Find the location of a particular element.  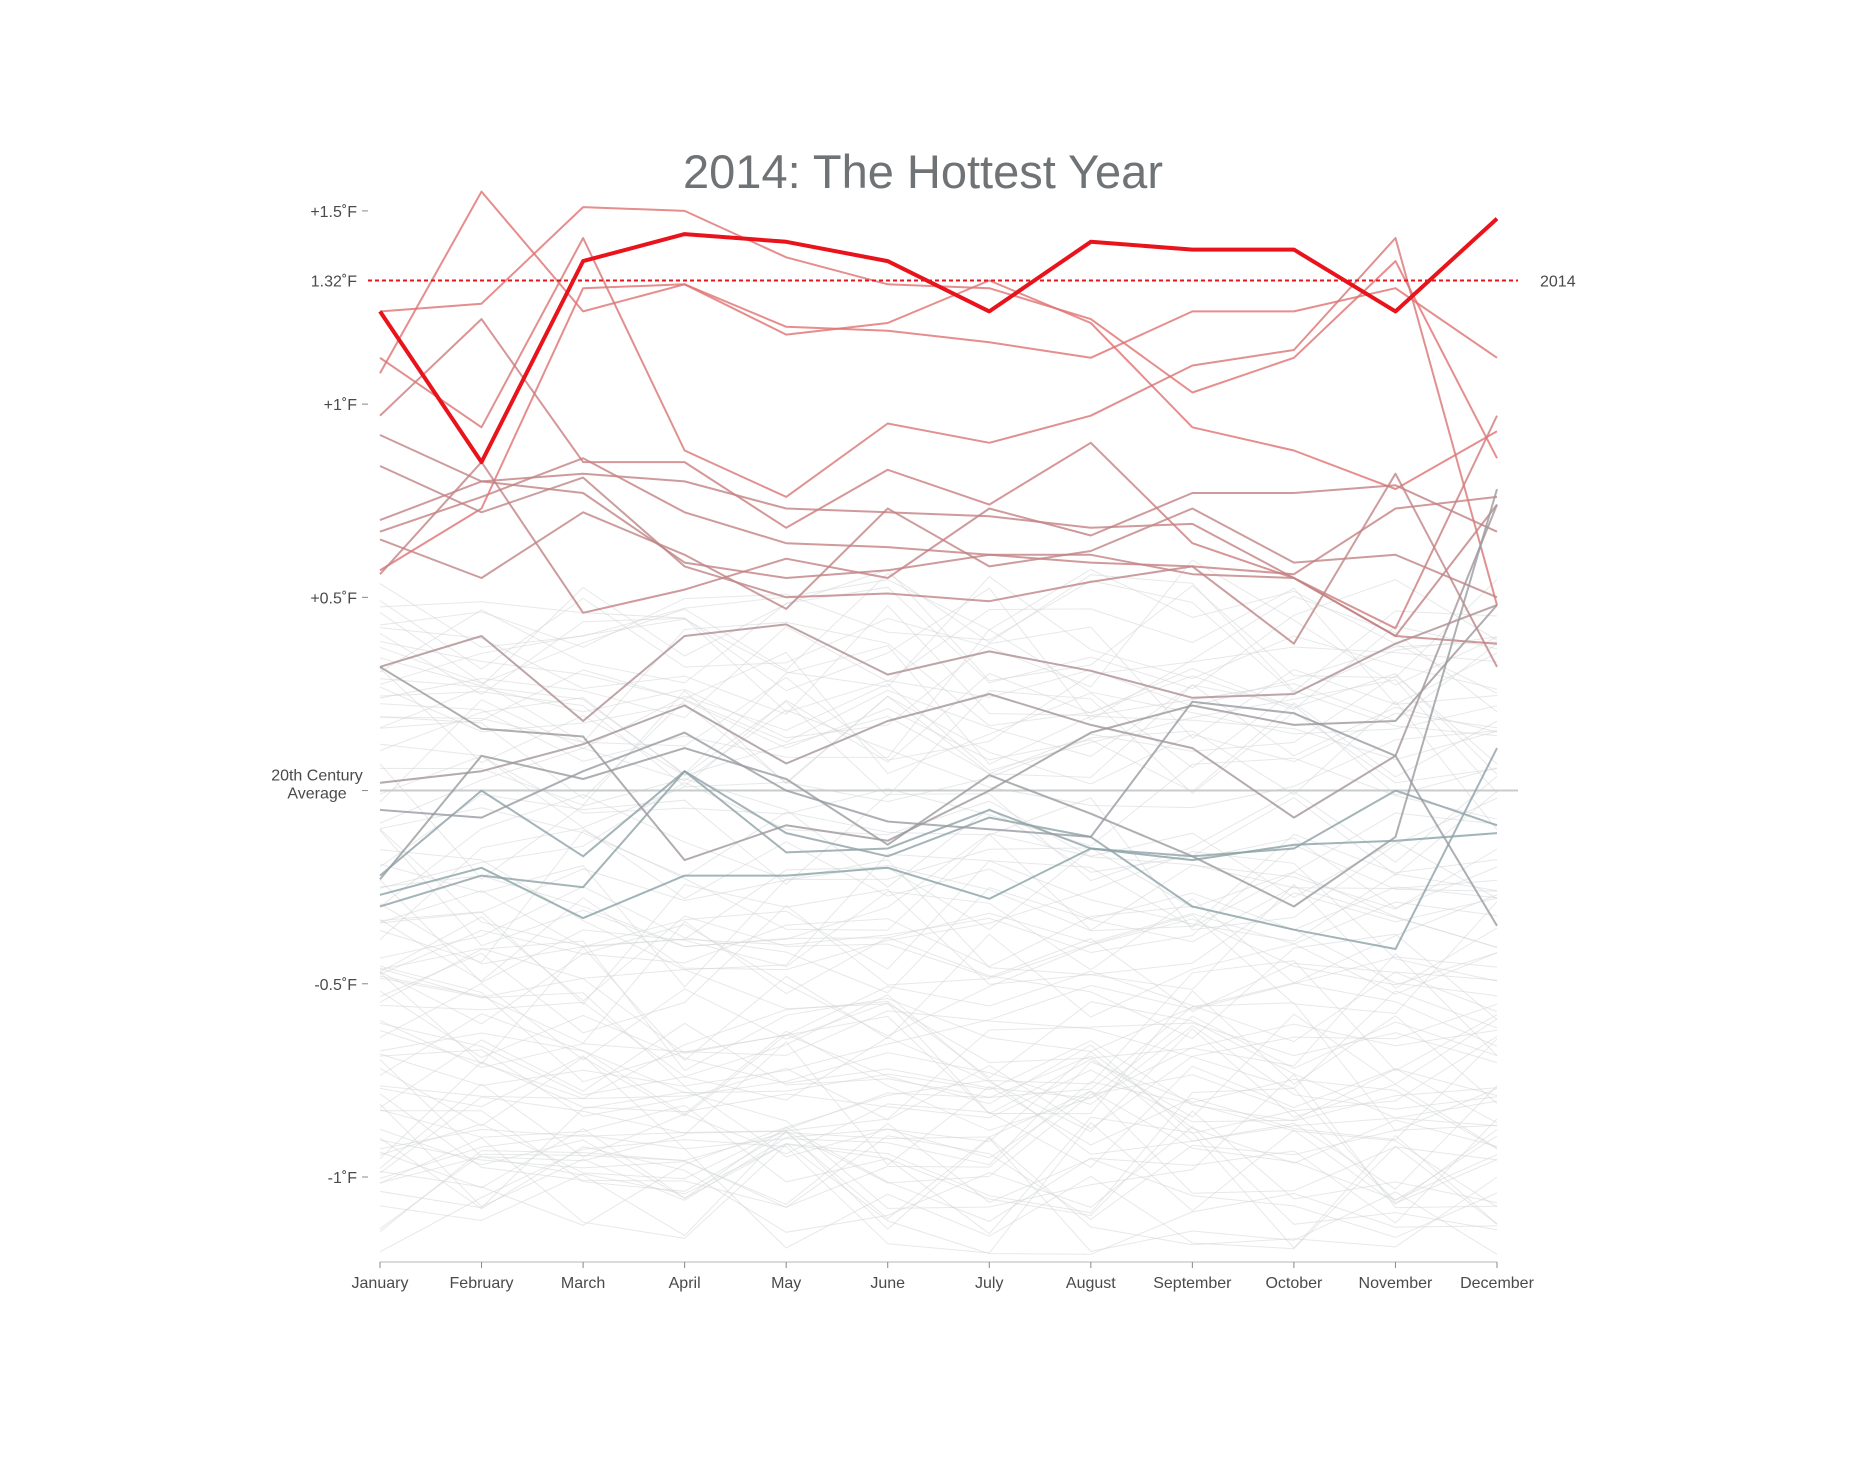

y-tick-label: +0.5˚F is located at coordinates (333, 598).